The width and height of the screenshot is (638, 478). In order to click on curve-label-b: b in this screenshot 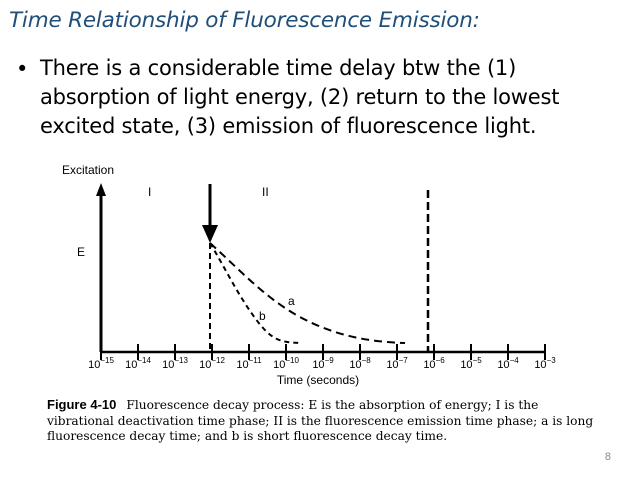, I will do `click(262, 316)`.